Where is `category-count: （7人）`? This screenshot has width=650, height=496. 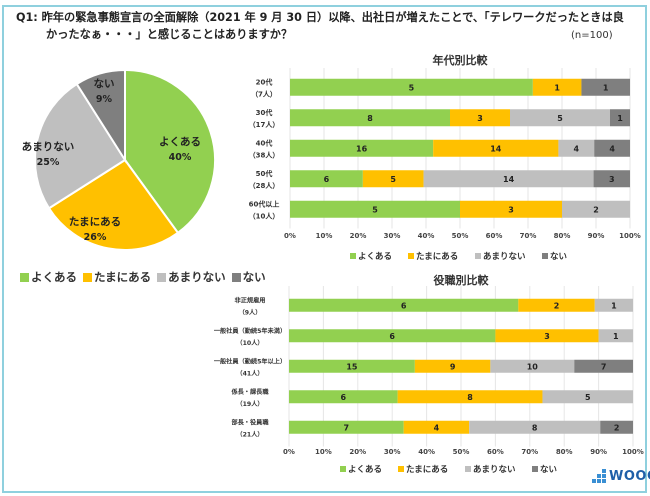
category-count: （7人） is located at coordinates (264, 93).